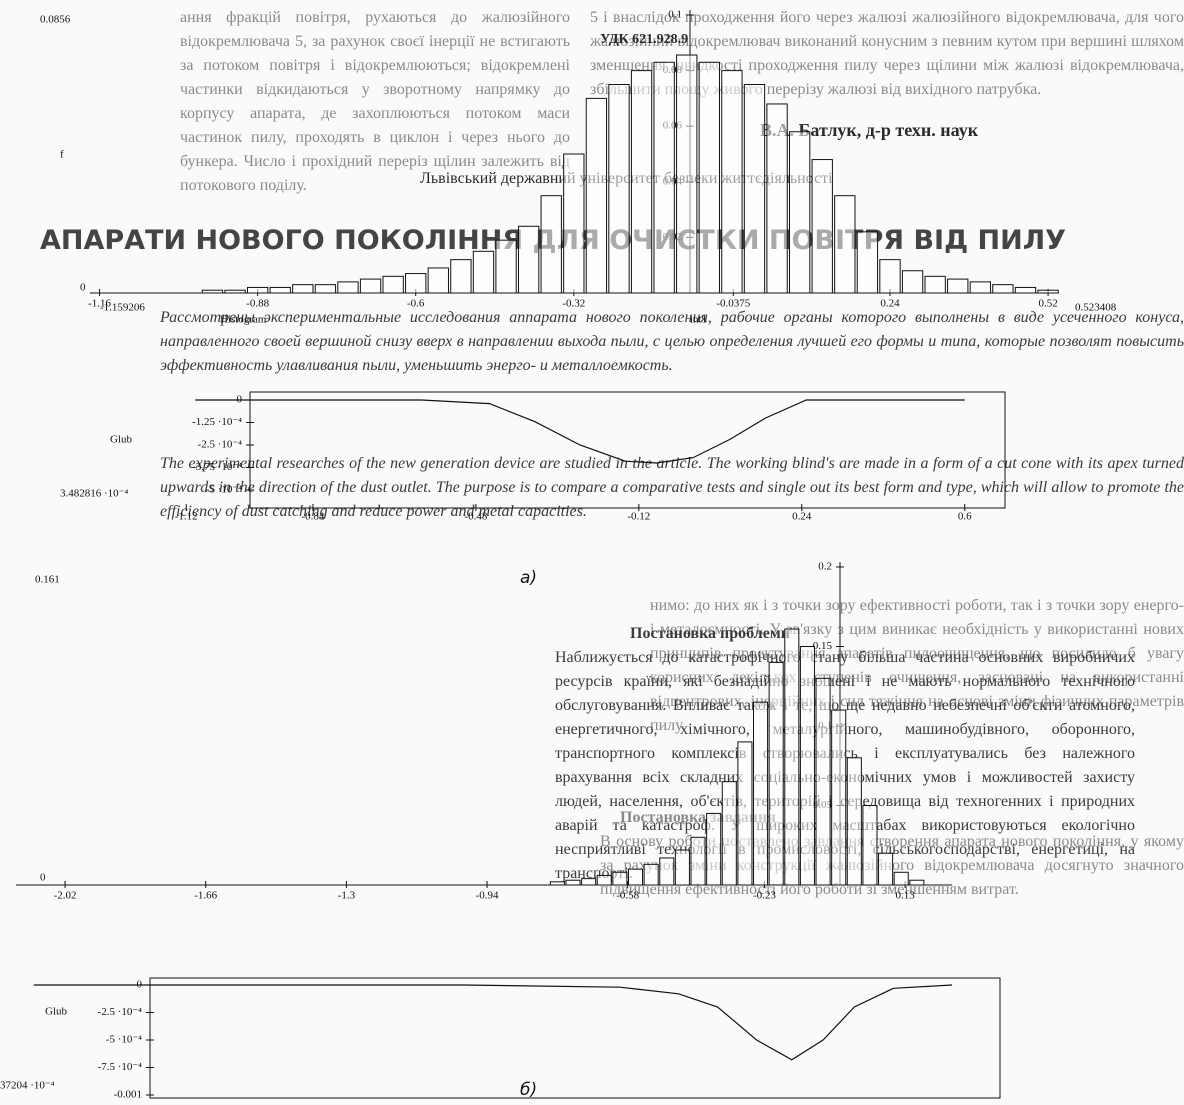  I want to click on x-tick-label: 0.52, so click(1047, 304).